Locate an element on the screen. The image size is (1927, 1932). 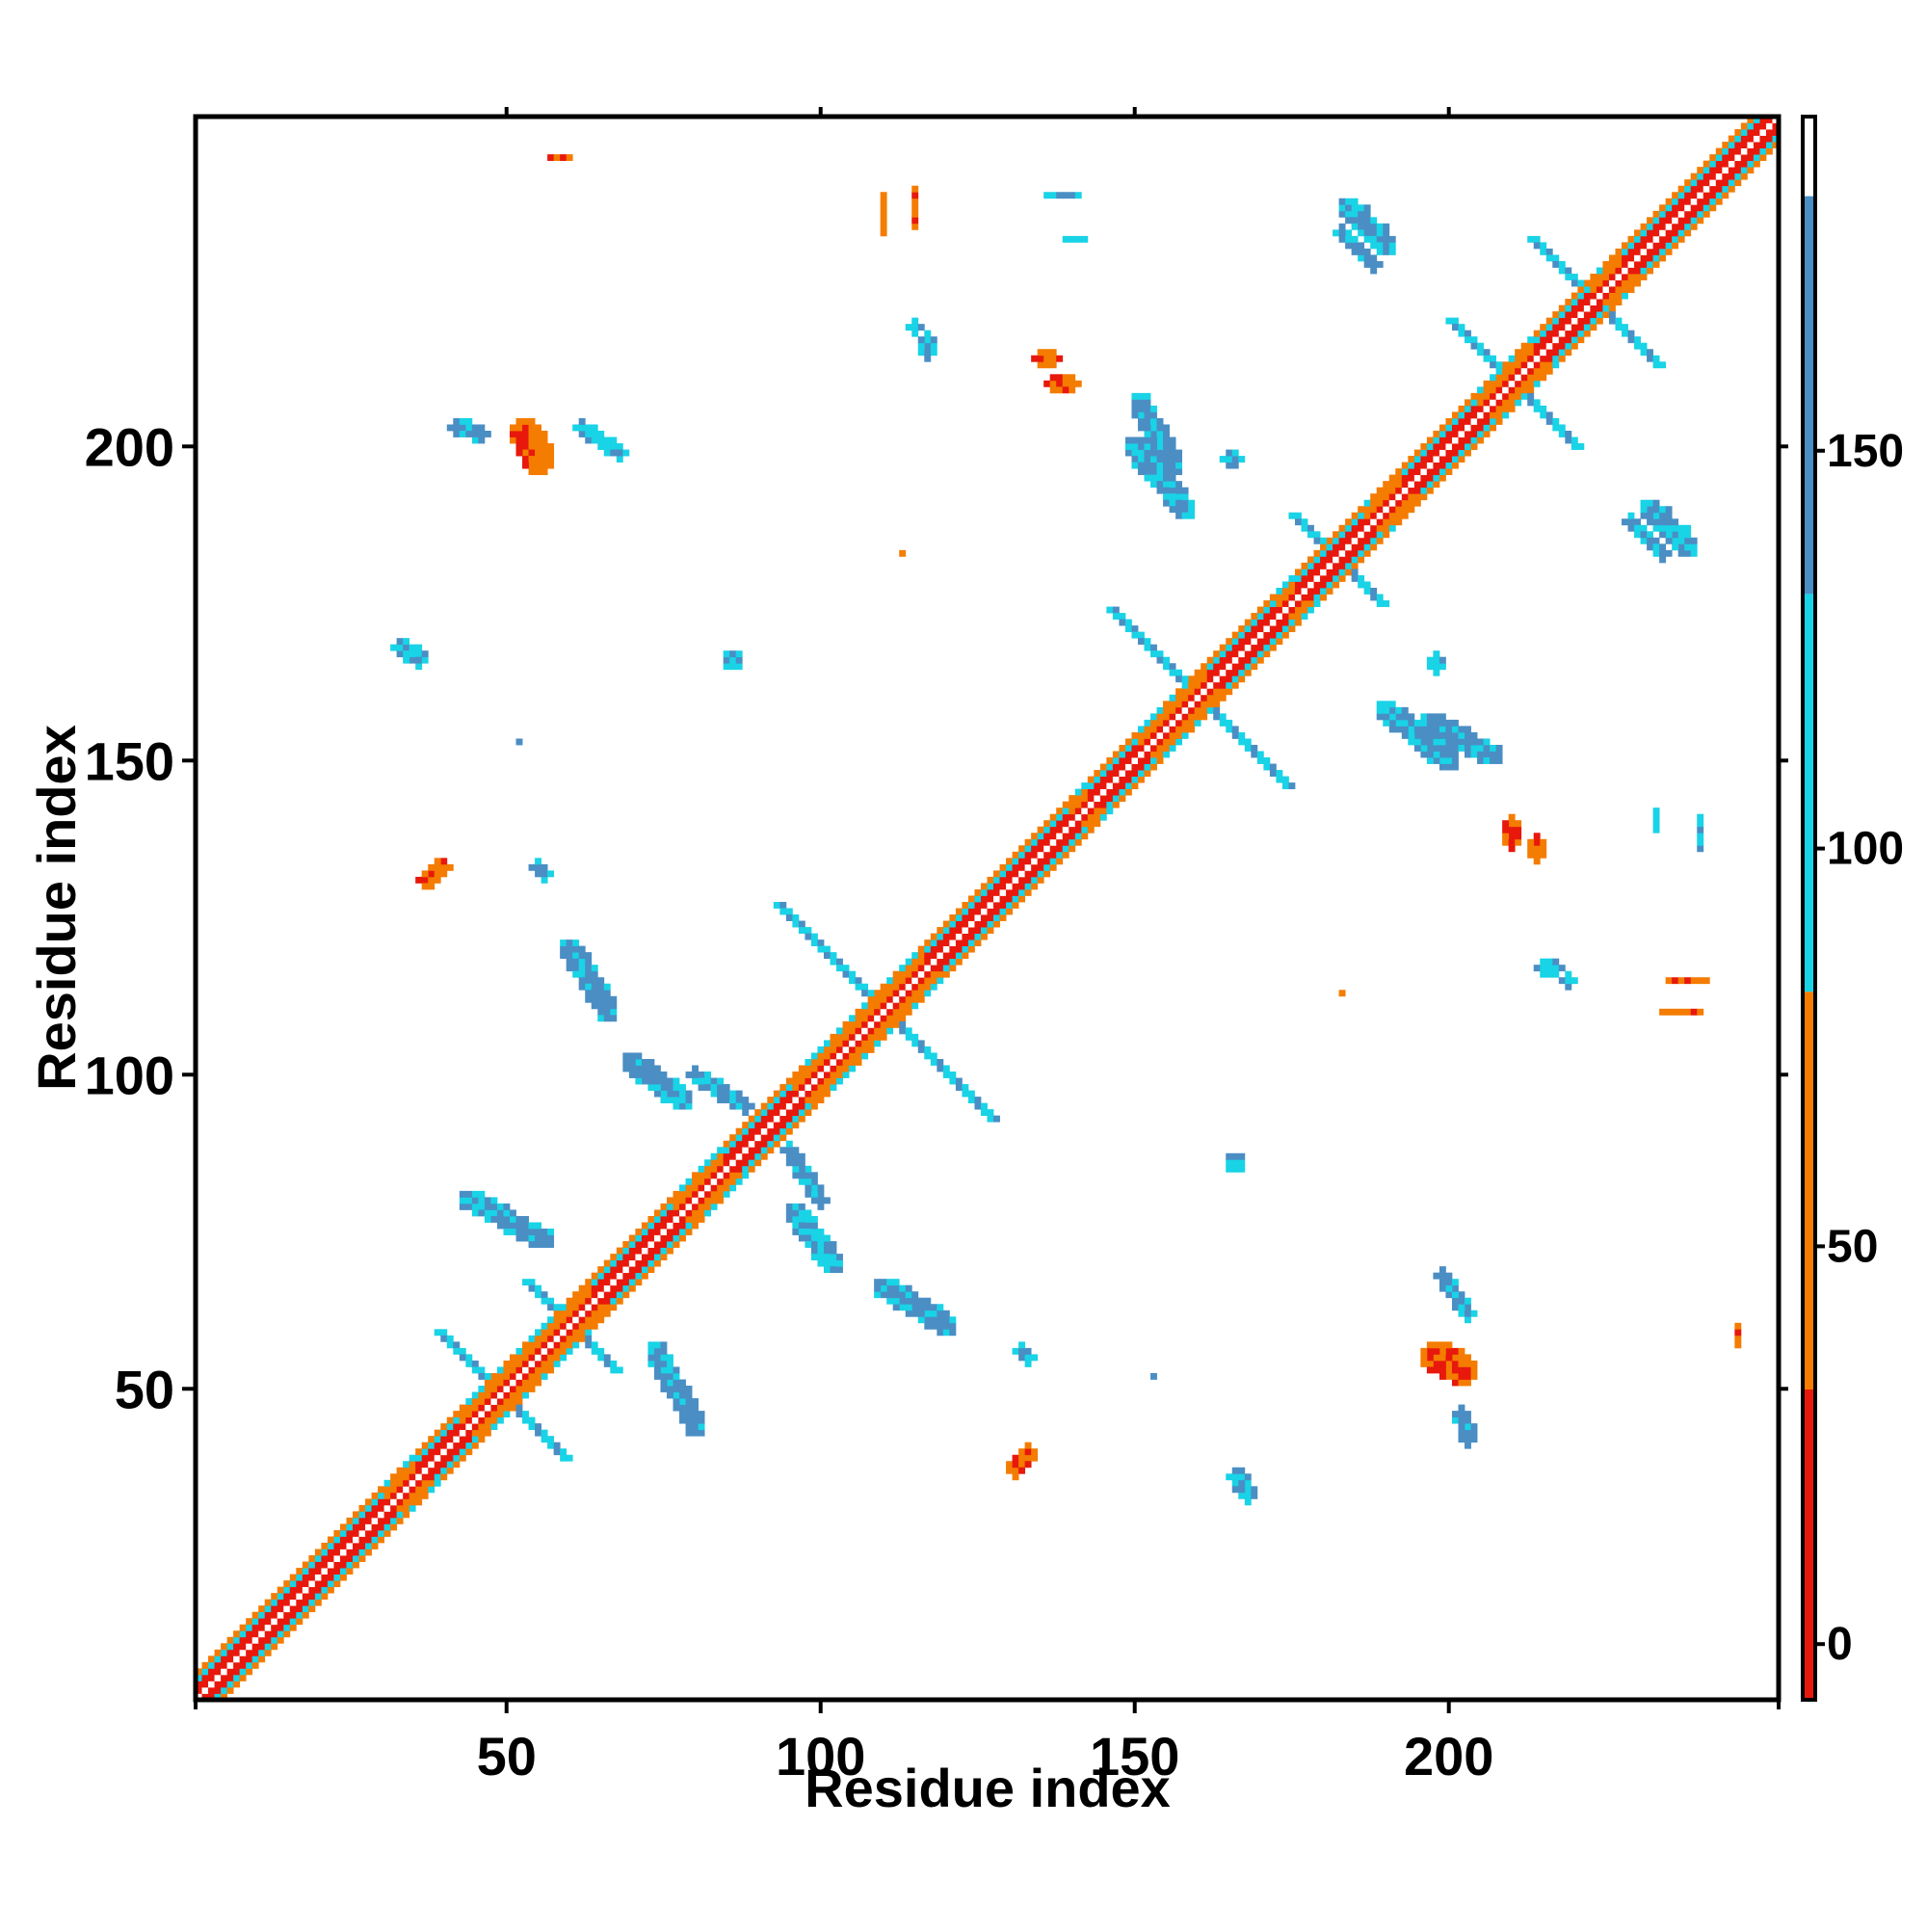
colorbar-tick-label: 100 is located at coordinates (1866, 849).